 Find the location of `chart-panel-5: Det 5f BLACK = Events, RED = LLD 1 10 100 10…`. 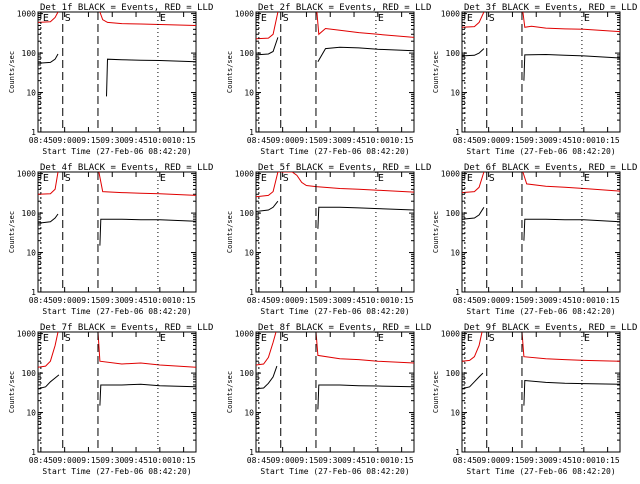

chart-panel-5: Det 5f BLACK = Events, RED = LLD 1 10 100 10… is located at coordinates (328, 239).